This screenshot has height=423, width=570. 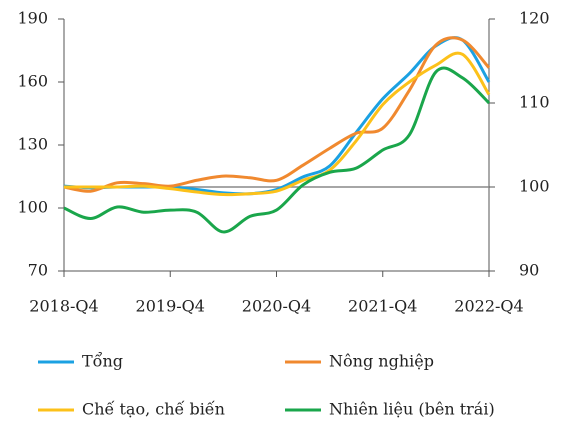 What do you see at coordinates (488, 306) in the screenshot?
I see `x-tick-label: 2022-Q4` at bounding box center [488, 306].